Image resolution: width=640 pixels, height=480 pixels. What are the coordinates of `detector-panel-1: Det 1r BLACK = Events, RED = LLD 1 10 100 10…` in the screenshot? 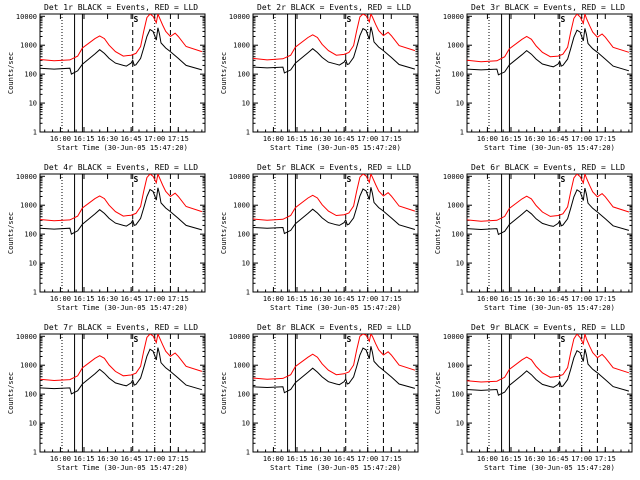 It's located at (106, 77).